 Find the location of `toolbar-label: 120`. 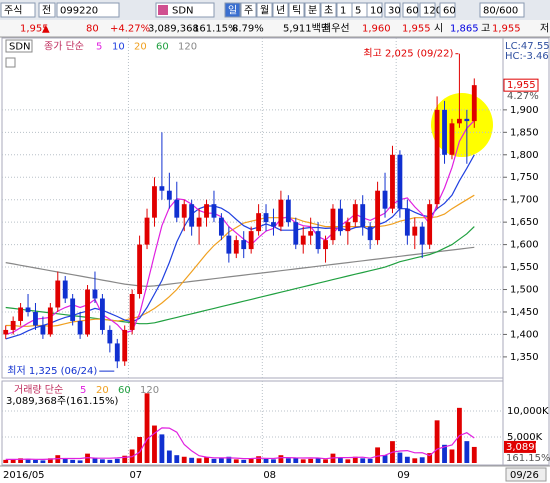

toolbar-label: 120 is located at coordinates (432, 11).